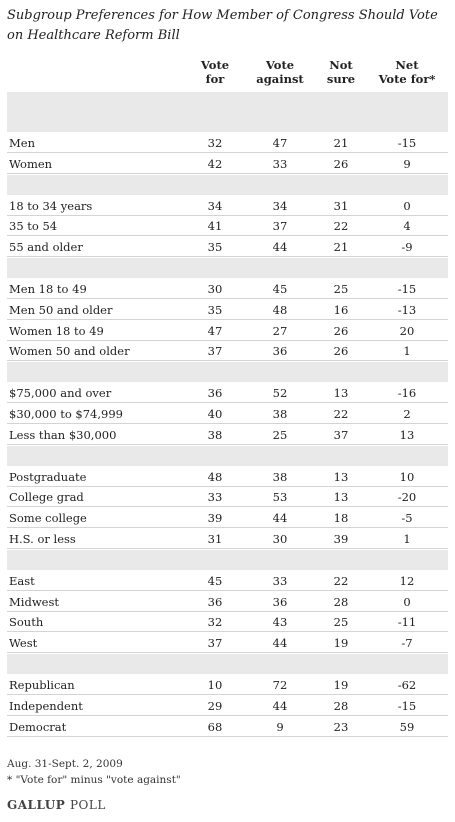  Describe the element at coordinates (407, 393) in the screenshot. I see `row-value: -16` at that location.